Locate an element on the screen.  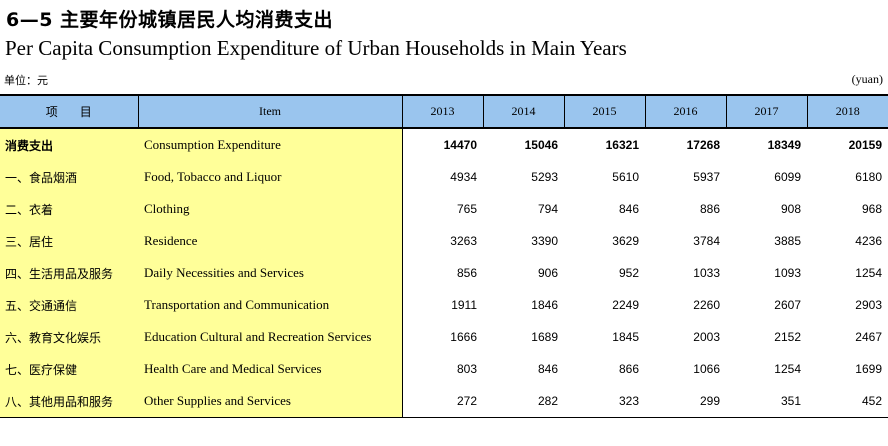
value-cell: 1666 is located at coordinates (463, 337).